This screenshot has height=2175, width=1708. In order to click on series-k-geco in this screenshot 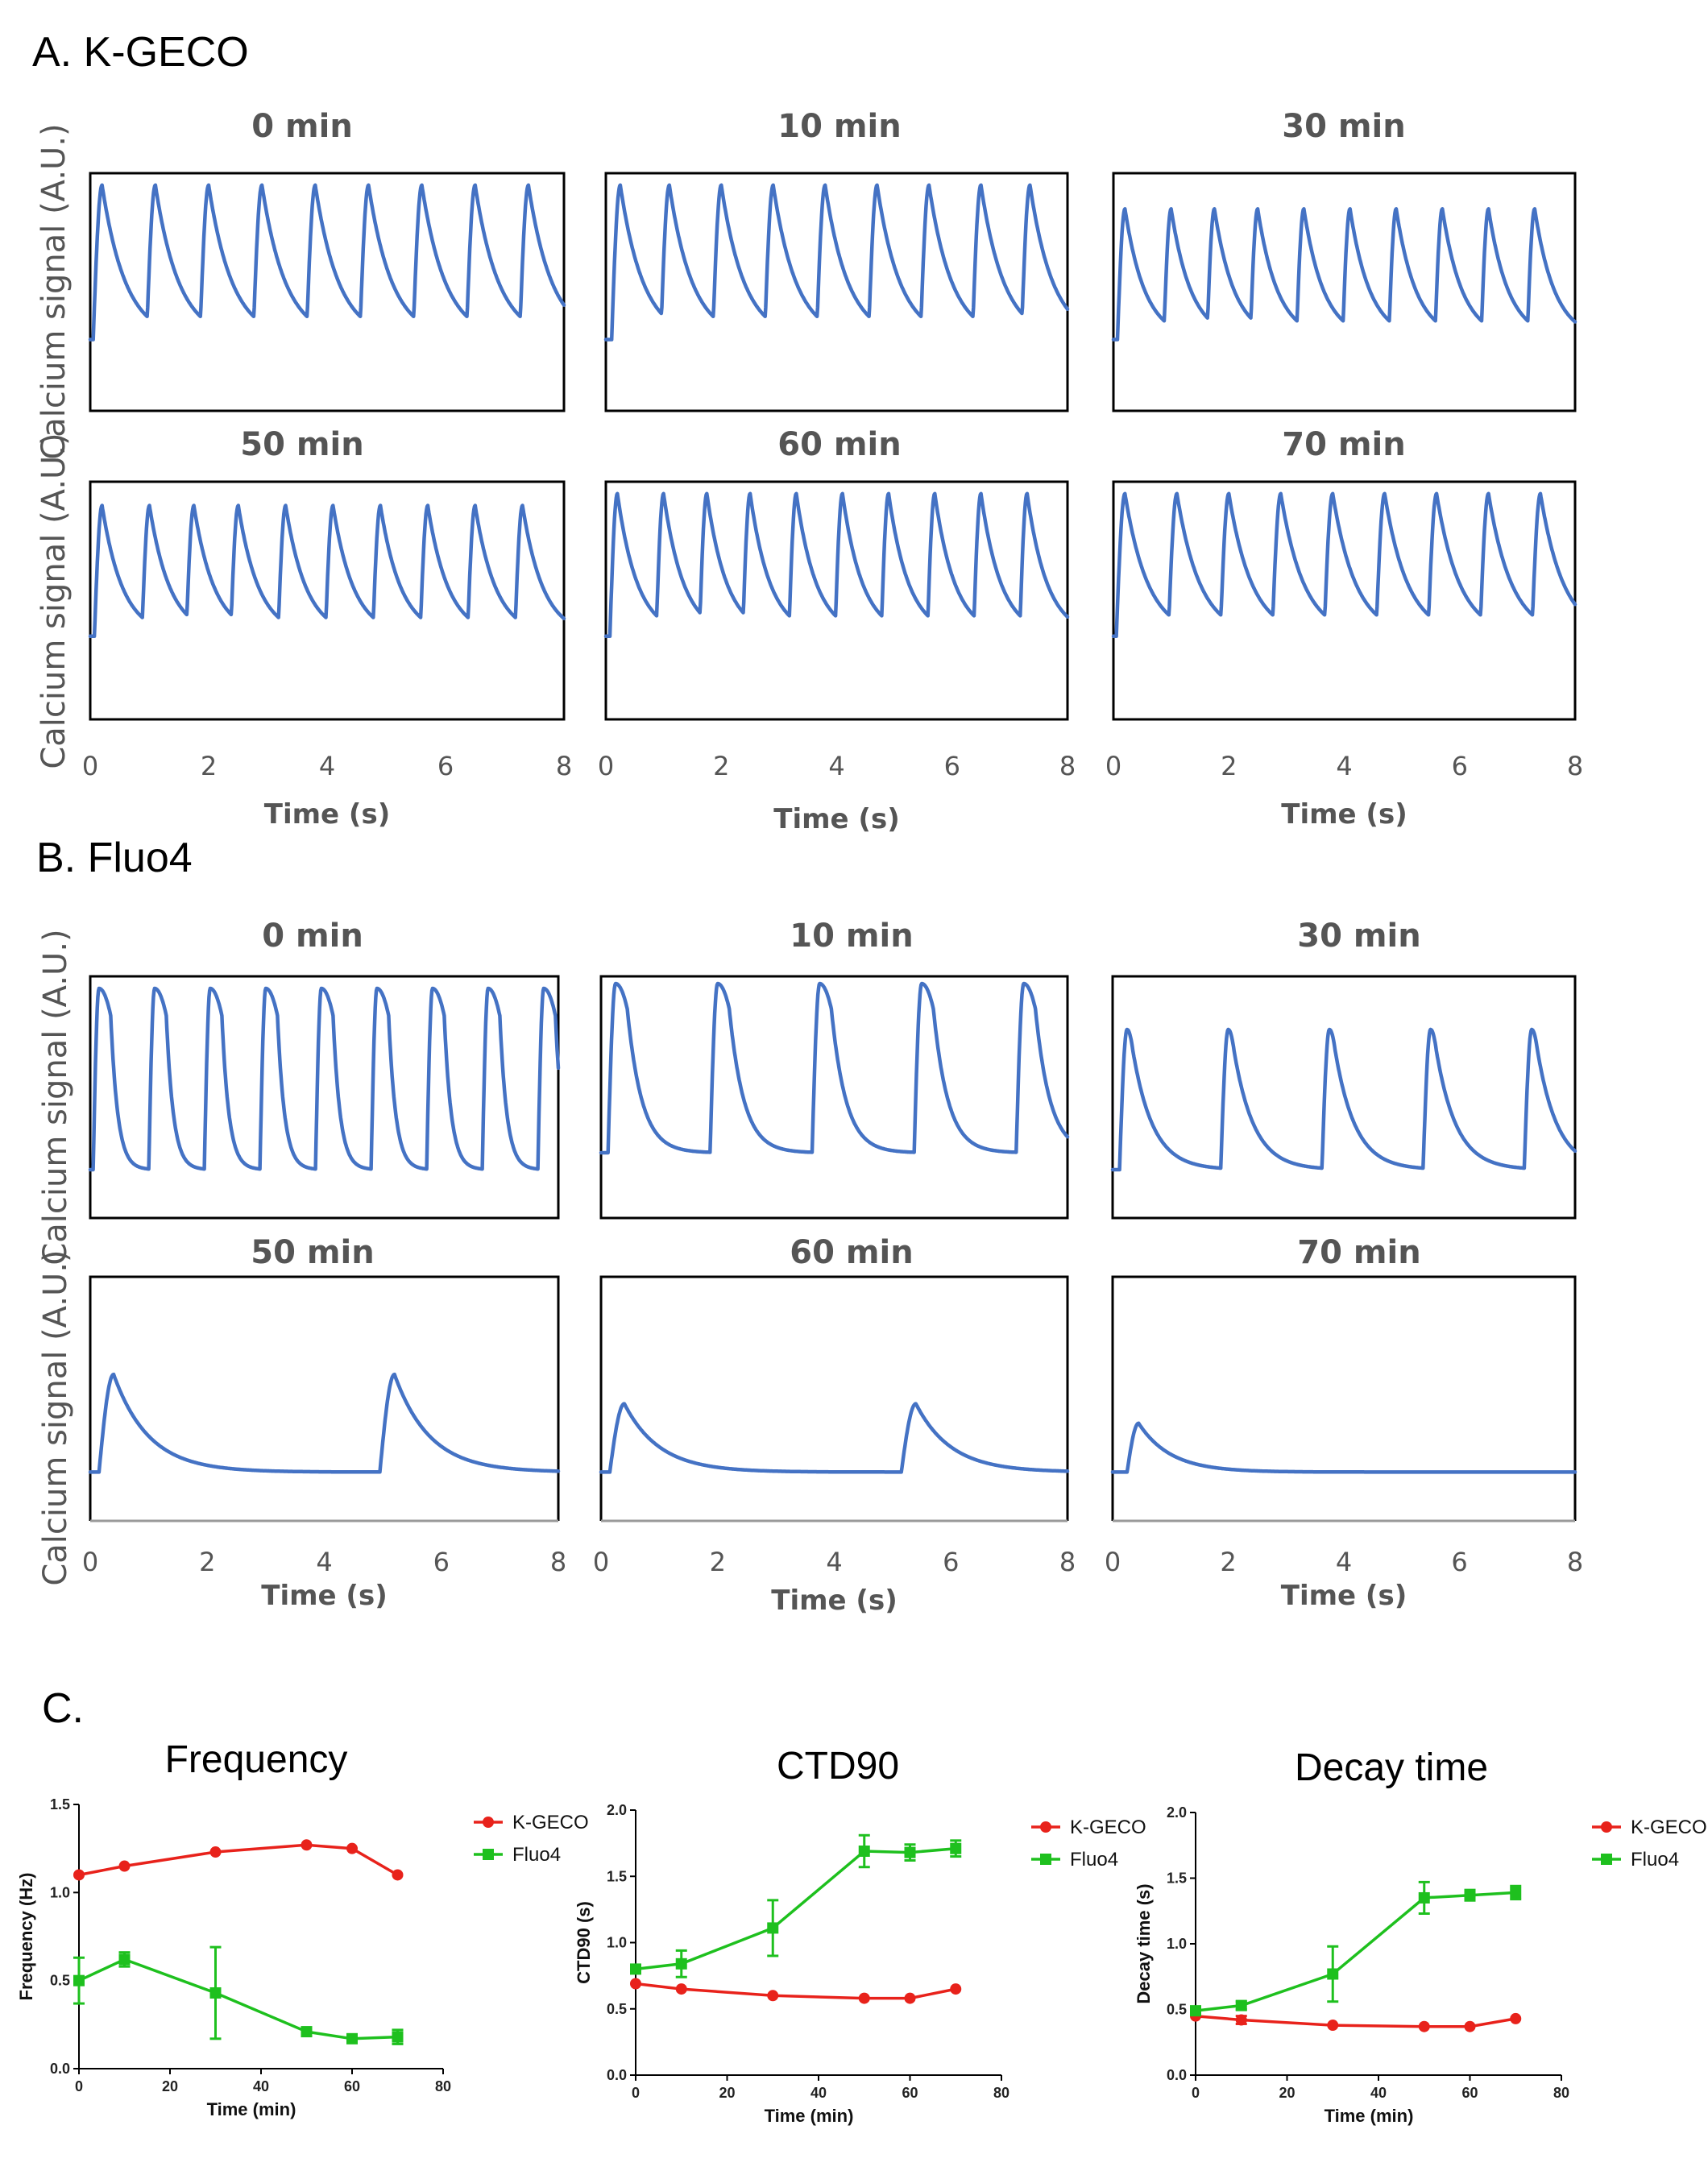, I will do `click(1356, 2021)`.